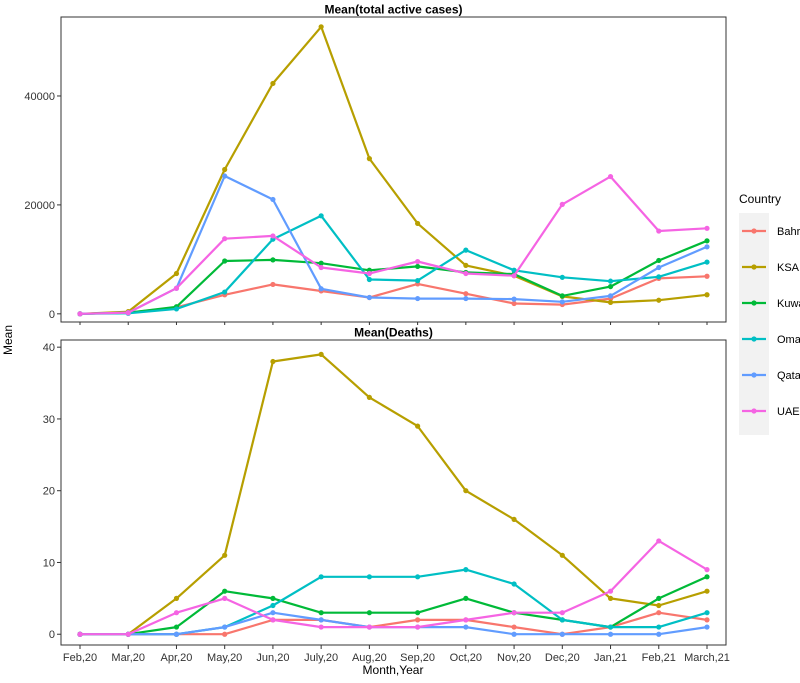  What do you see at coordinates (760, 199) in the screenshot?
I see `legend-title: Country` at bounding box center [760, 199].